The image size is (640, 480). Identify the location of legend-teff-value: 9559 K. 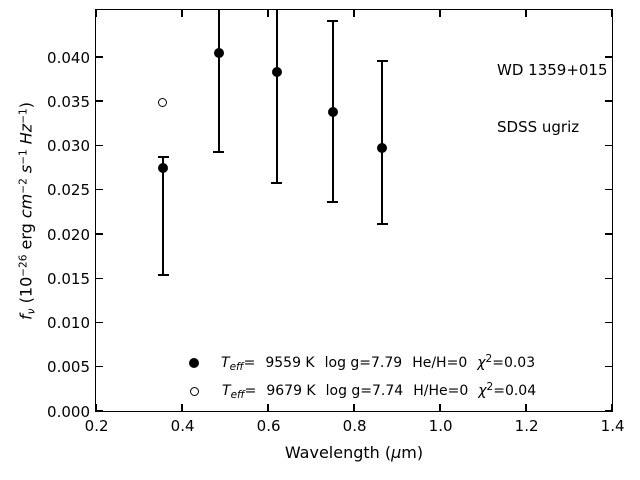
(290, 363).